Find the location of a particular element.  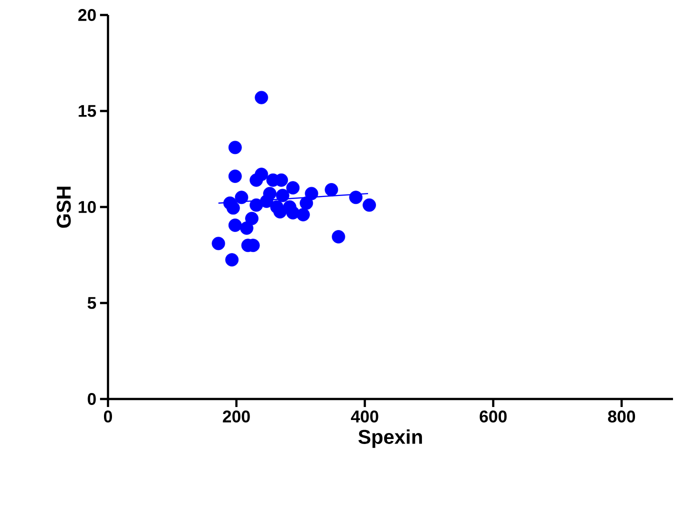

x-tick-label: 600 is located at coordinates (493, 416).